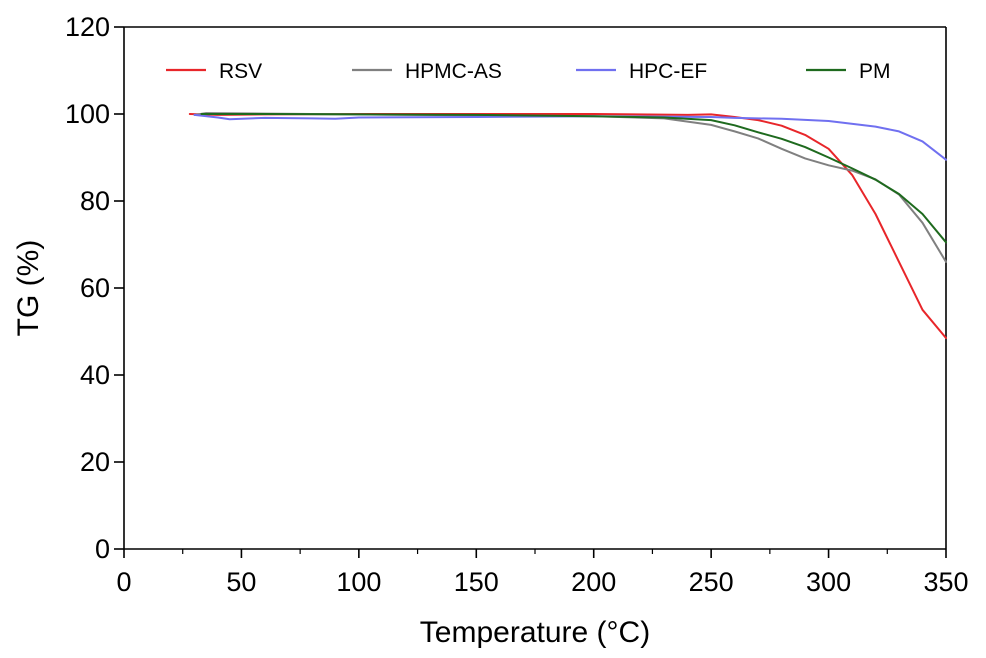 This screenshot has height=658, width=986. What do you see at coordinates (828, 582) in the screenshot?
I see `x-tick-label: 300` at bounding box center [828, 582].